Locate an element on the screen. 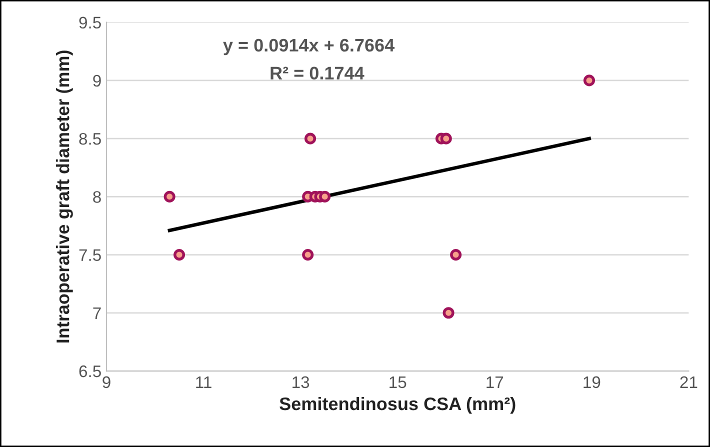  y-tick-label: 9 is located at coordinates (97, 80).